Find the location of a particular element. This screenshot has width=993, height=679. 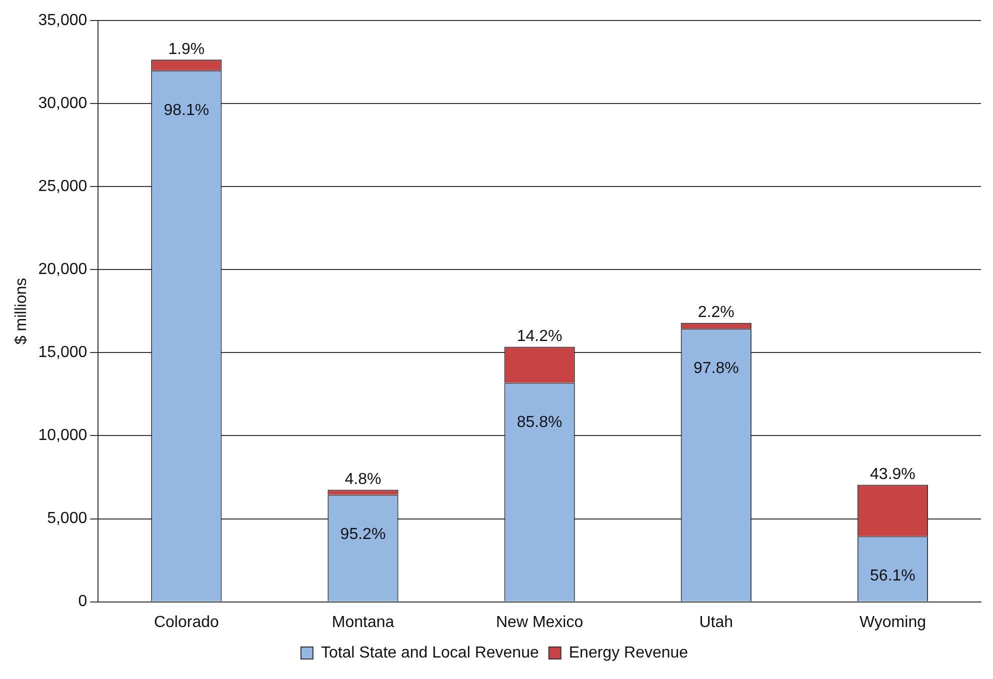

x-tick-label: Colorado is located at coordinates (186, 622).